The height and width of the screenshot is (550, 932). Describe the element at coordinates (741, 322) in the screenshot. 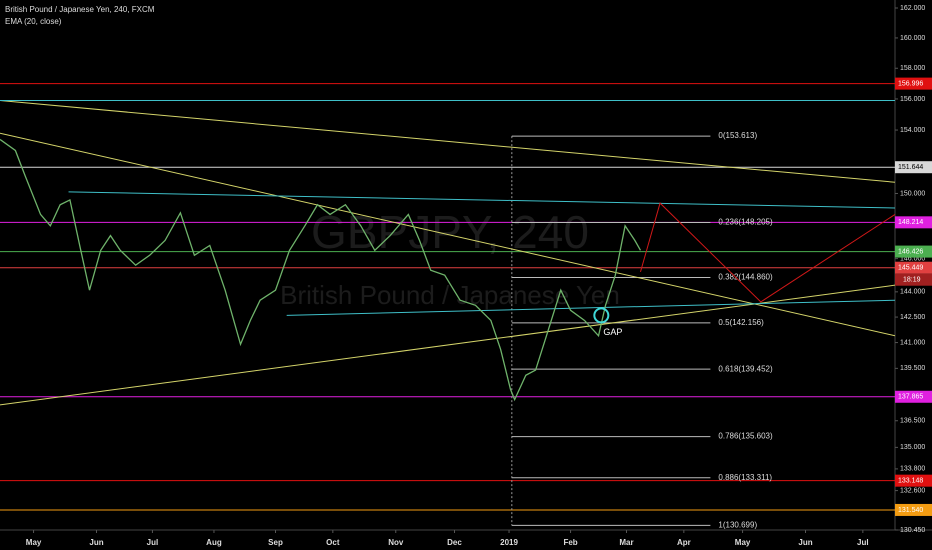

I see `fib-label: 0.5(142.156)` at that location.